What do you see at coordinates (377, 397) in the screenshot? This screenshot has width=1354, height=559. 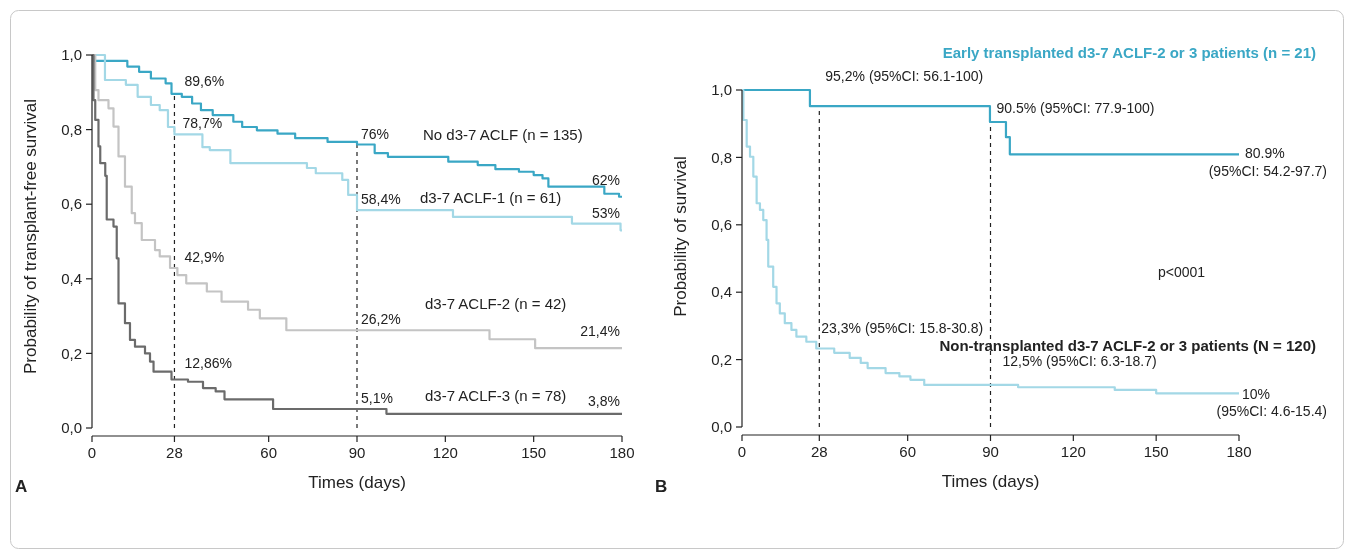 I see `annotation: 5,1%` at bounding box center [377, 397].